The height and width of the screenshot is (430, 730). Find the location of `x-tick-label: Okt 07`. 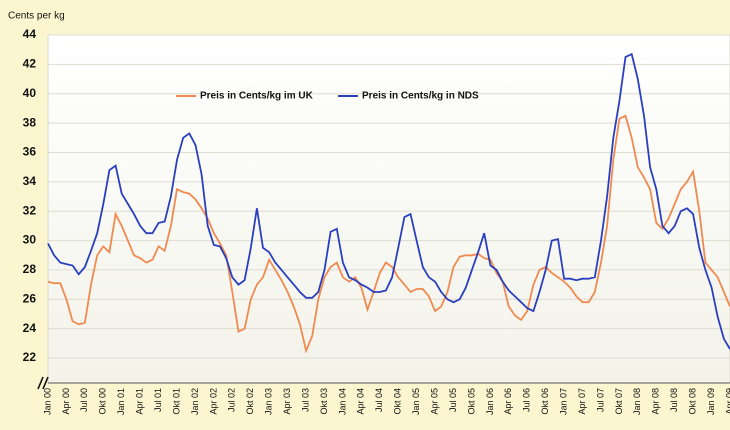

x-tick-label: Okt 07 is located at coordinates (619, 401).